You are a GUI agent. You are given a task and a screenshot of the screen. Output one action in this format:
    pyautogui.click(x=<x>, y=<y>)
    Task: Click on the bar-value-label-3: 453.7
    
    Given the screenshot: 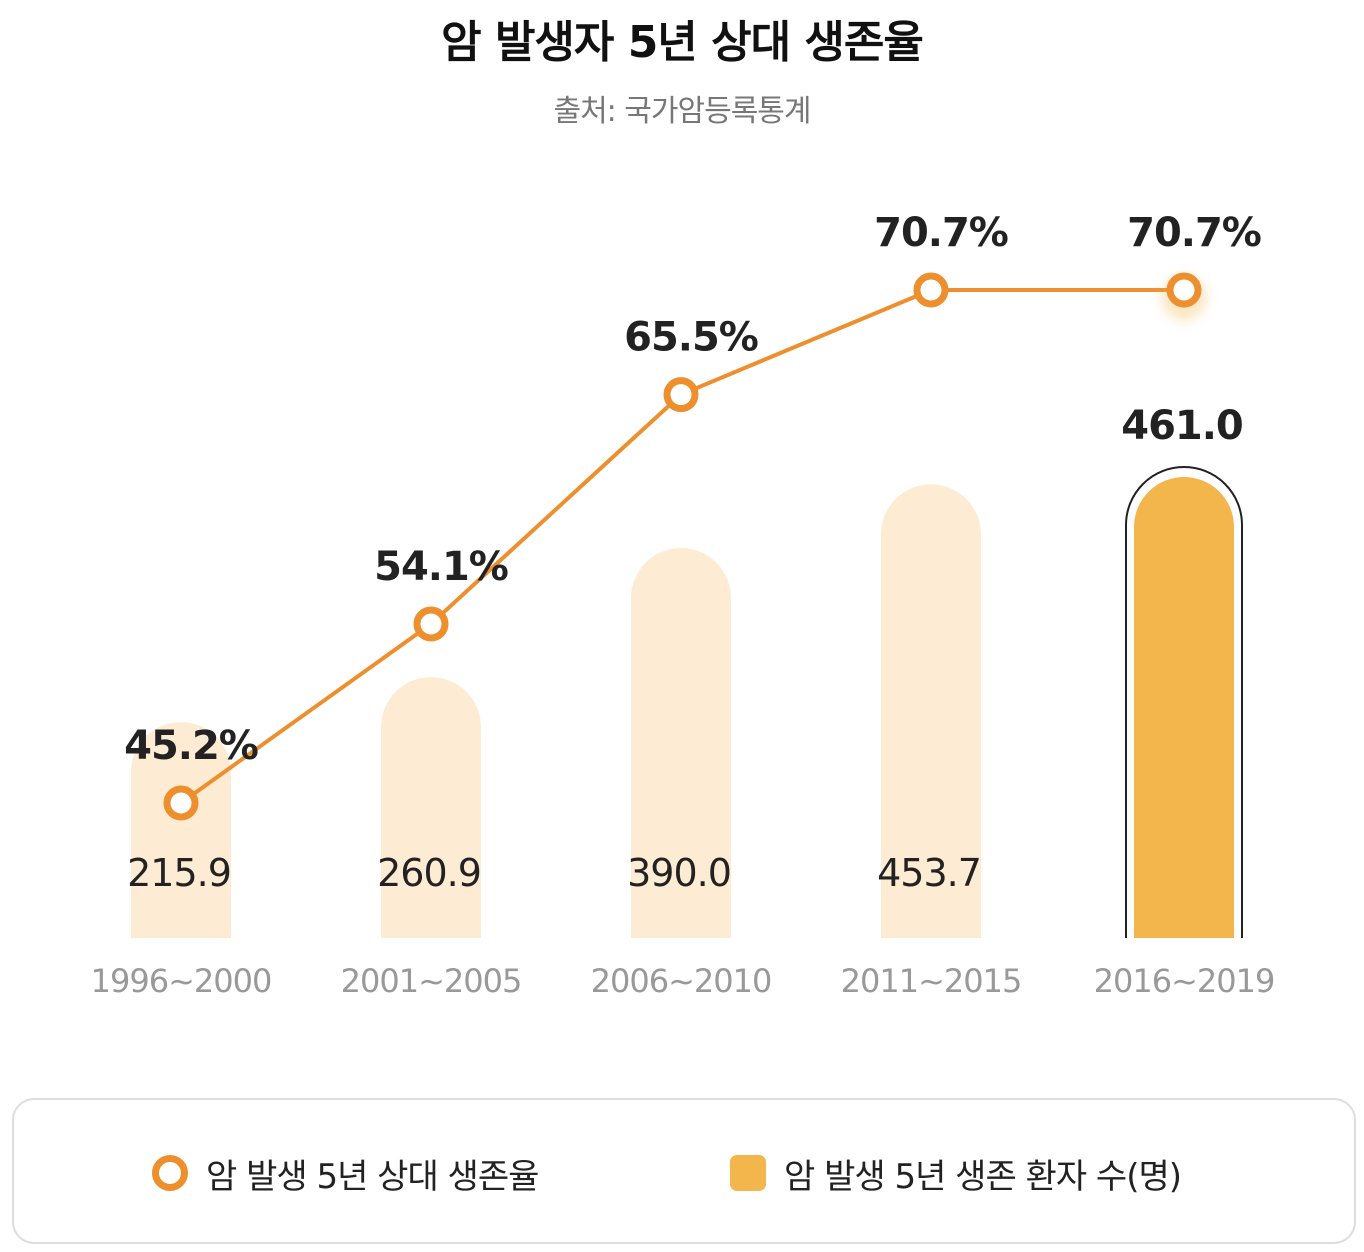 What is the action you would take?
    pyautogui.click(x=929, y=873)
    